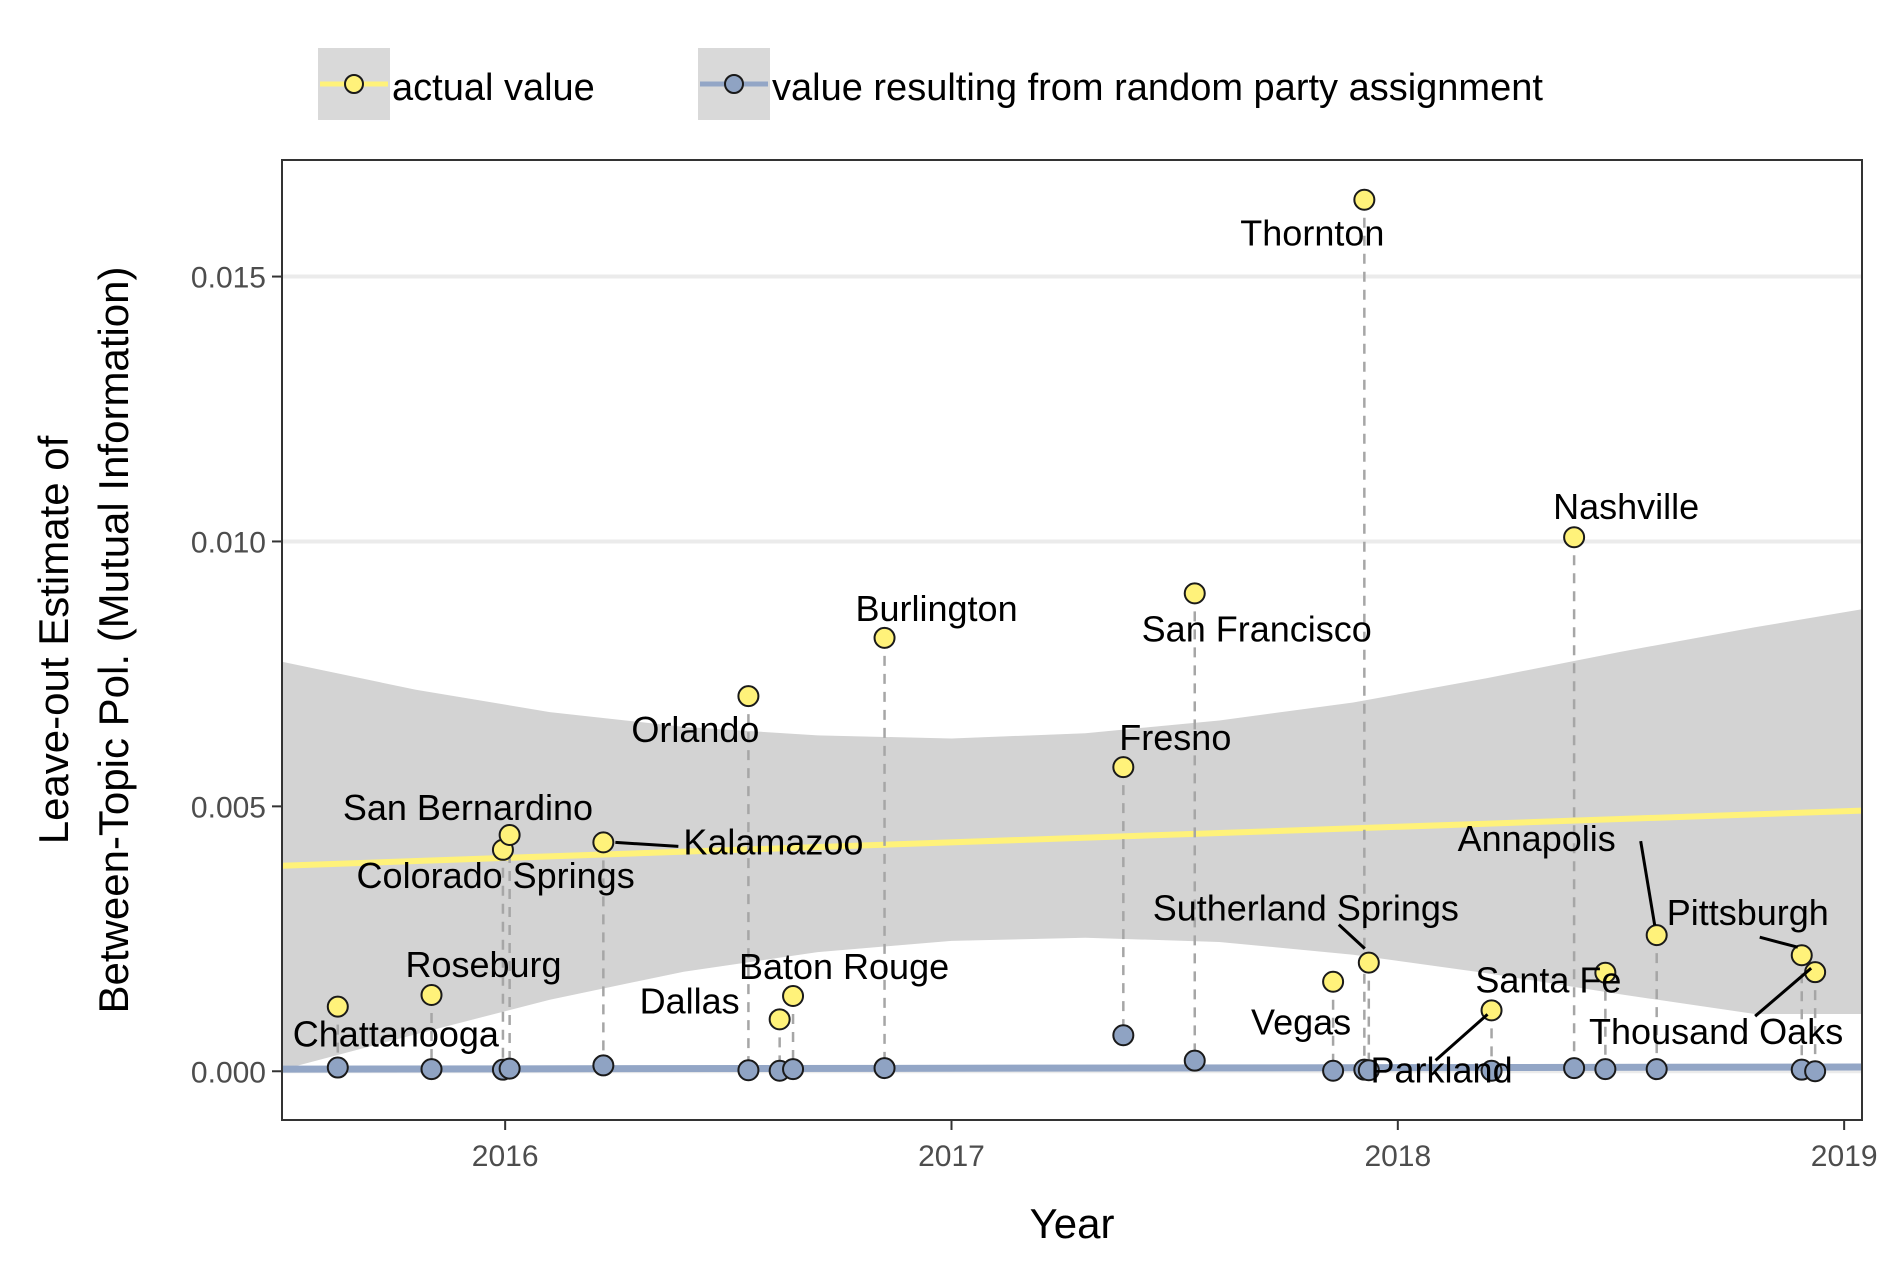  Describe the element at coordinates (1548, 980) in the screenshot. I see `event-label: Santa Fe` at that location.